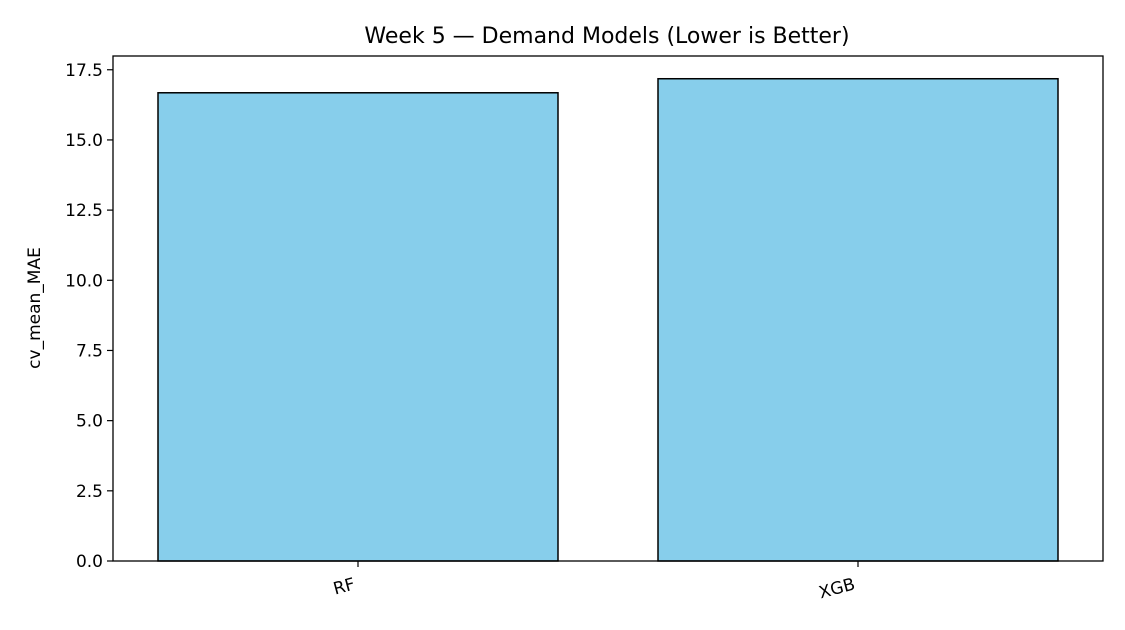 This screenshot has height=630, width=1125. I want to click on y-axis-ticks: 0.0 2.5 5.0 7.5 10.0 12.5 15.0 17.5, so click(89, 316).